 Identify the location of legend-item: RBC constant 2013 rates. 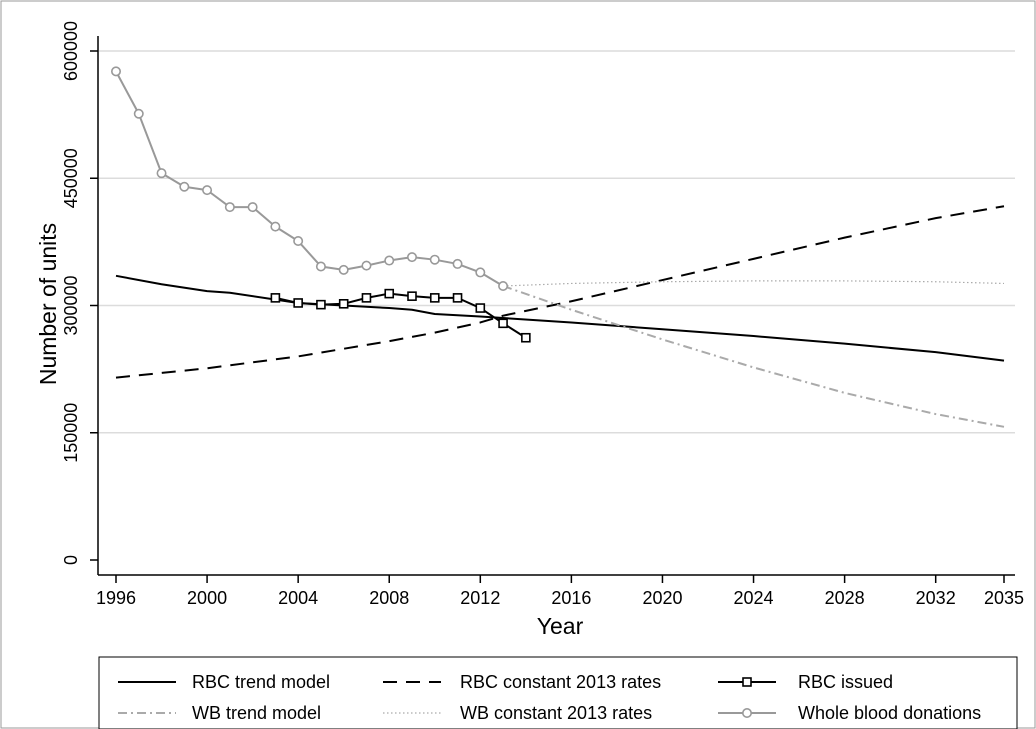
(522, 682).